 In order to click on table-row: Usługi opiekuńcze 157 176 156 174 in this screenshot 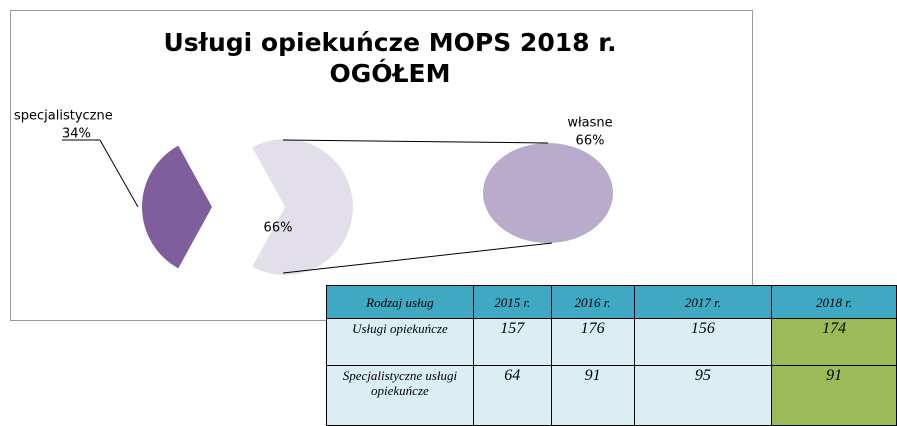, I will do `click(611, 342)`.